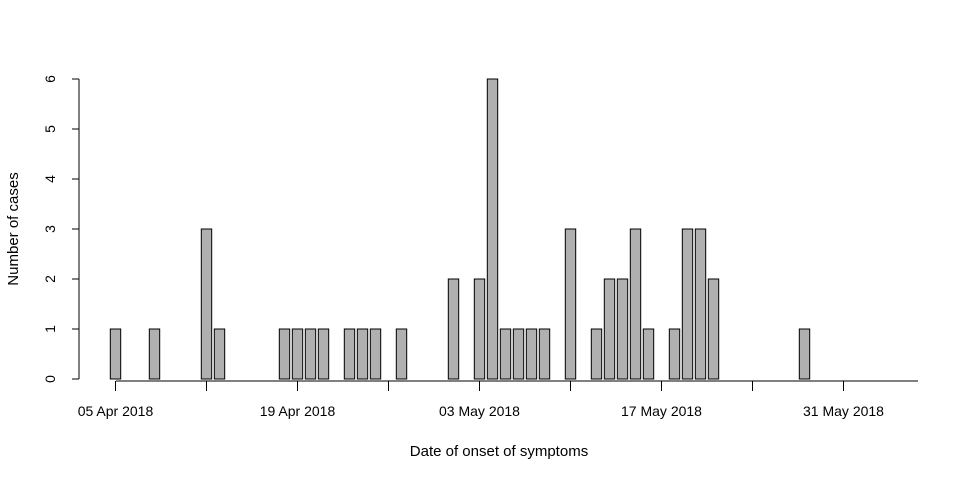  What do you see at coordinates (50, 129) in the screenshot?
I see `y-tick-label: 5` at bounding box center [50, 129].